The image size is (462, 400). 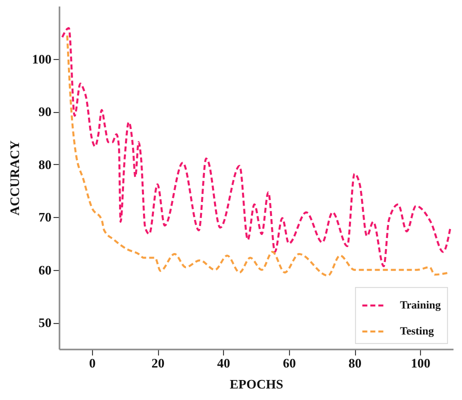 I want to click on y-tick-label: 70, so click(x=45, y=217).